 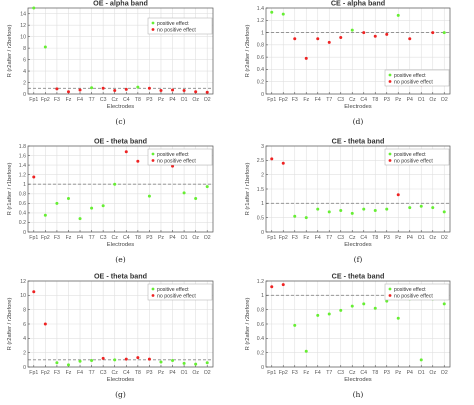 I want to click on y-tick-label: 0.2, so click(x=260, y=353).